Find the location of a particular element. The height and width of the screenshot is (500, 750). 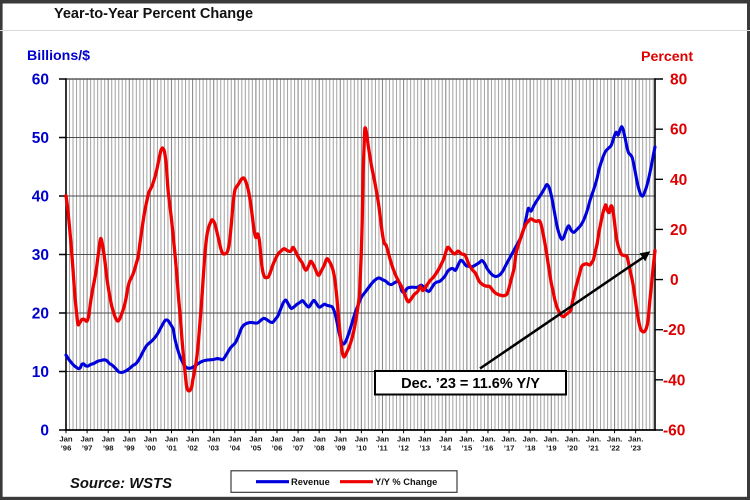

svg-text: ’23 is located at coordinates (635, 447).